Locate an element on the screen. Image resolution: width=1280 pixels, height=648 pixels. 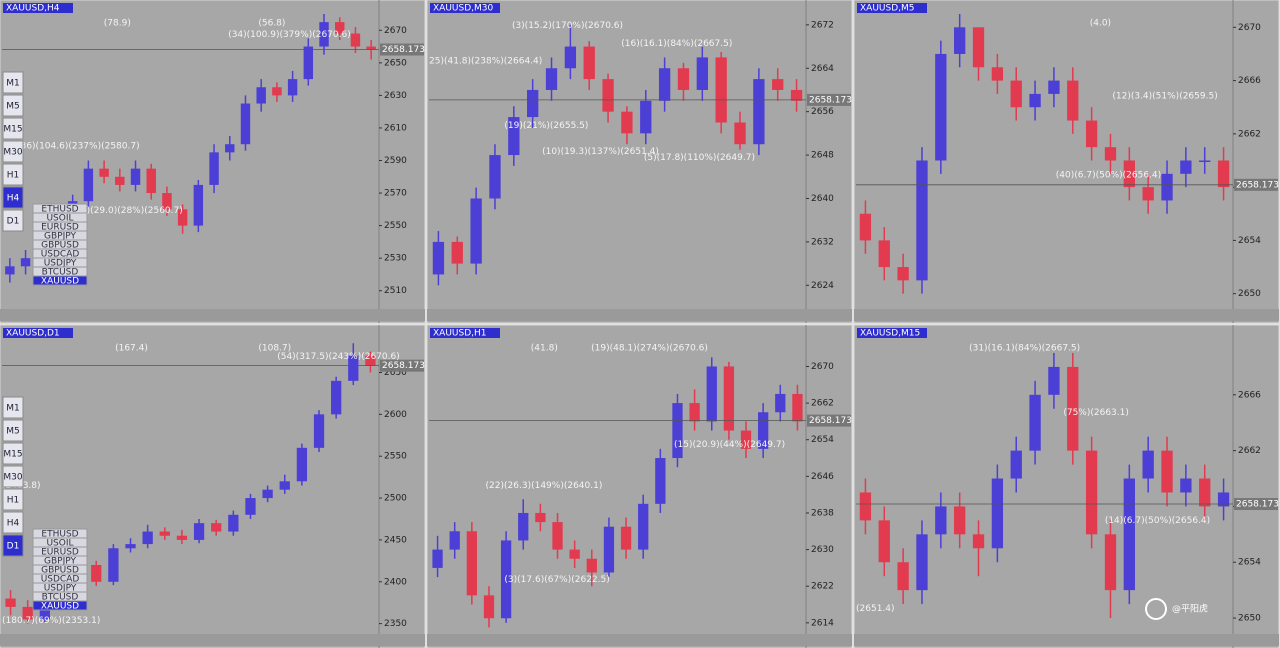
annotation: (56.8) is located at coordinates (271, 23).